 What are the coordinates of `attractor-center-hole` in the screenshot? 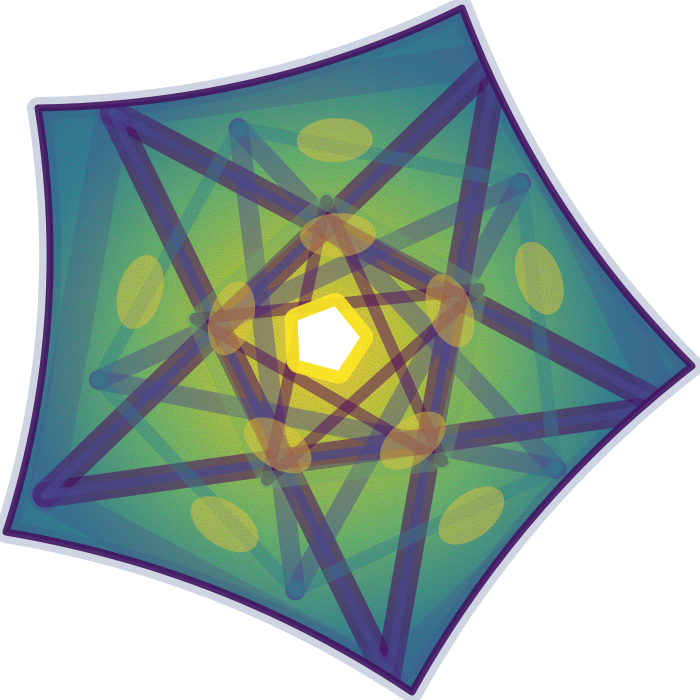 It's located at (328, 338).